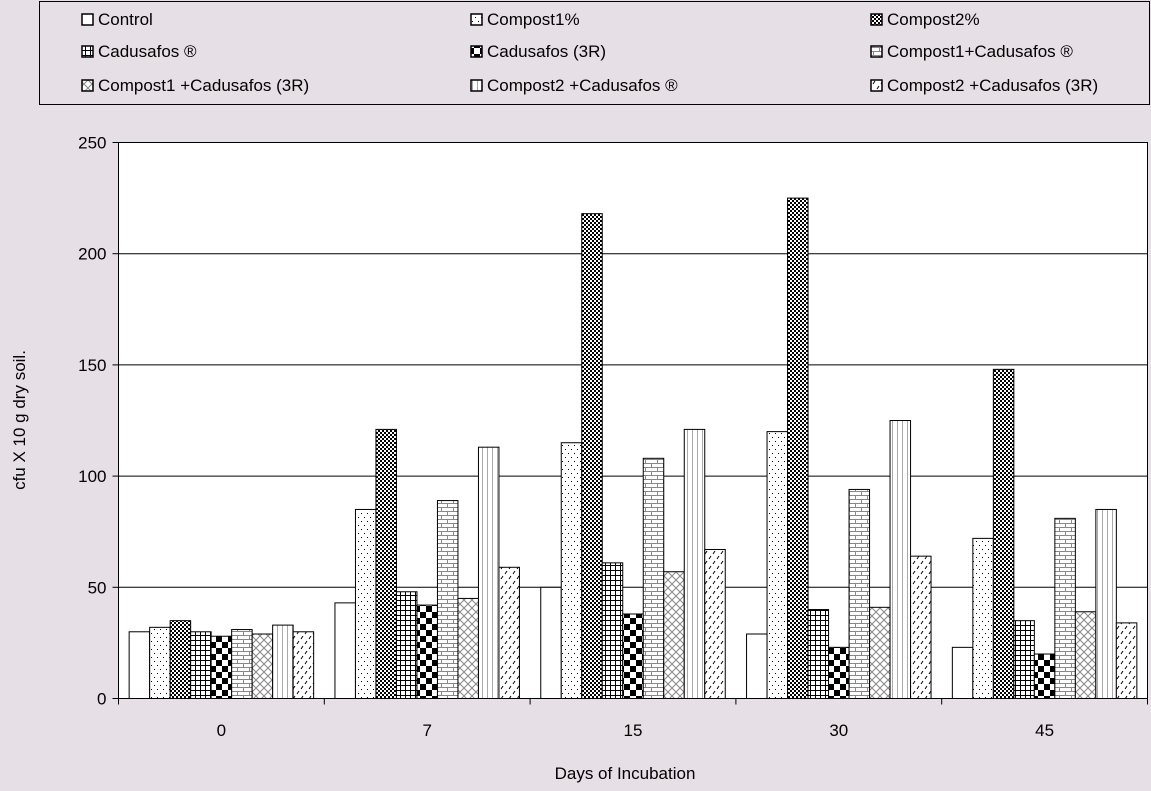 The width and height of the screenshot is (1151, 791). I want to click on x-tick-label: 45, so click(1044, 730).